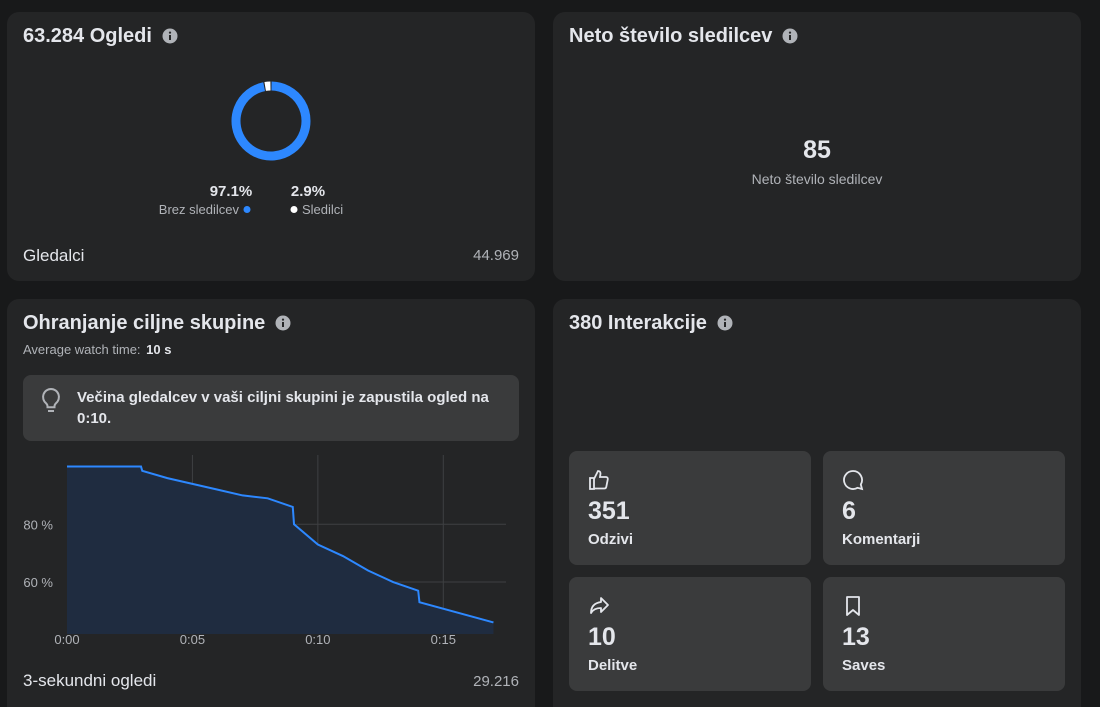  What do you see at coordinates (51, 399) in the screenshot?
I see `bulb-icon` at bounding box center [51, 399].